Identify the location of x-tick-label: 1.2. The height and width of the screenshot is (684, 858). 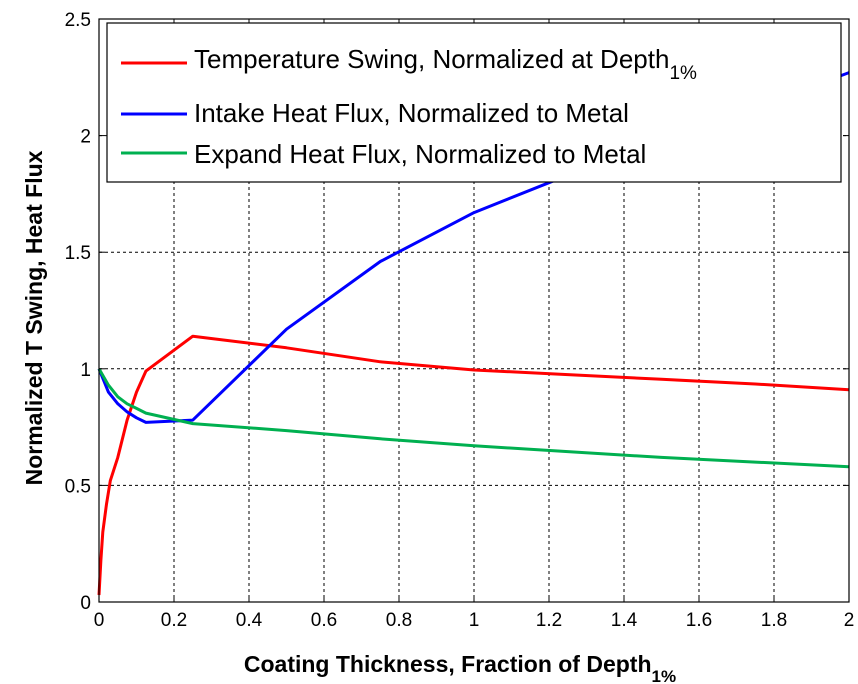
(549, 620).